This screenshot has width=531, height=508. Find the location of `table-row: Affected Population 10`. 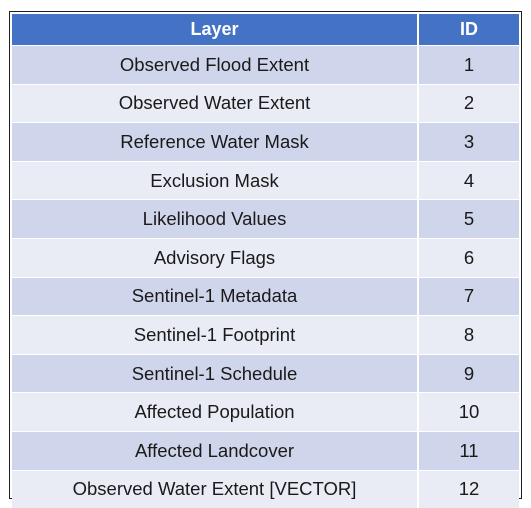

table-row: Affected Population 10 is located at coordinates (265, 412).